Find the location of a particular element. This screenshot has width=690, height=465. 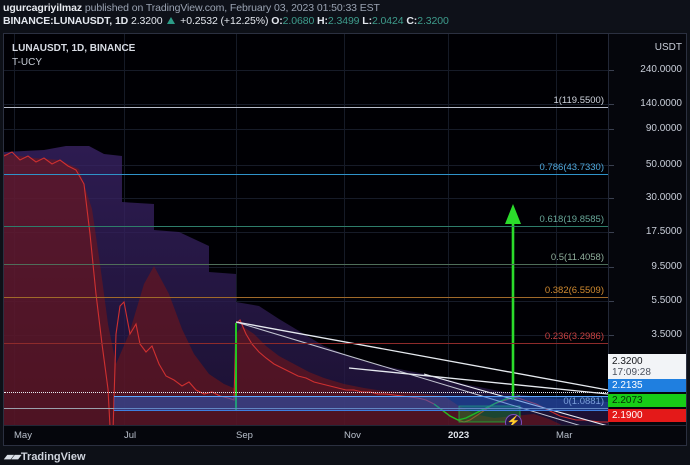

chart-legend: LUNAUSDT, 1D, BINANCE T-UCY is located at coordinates (73, 56).